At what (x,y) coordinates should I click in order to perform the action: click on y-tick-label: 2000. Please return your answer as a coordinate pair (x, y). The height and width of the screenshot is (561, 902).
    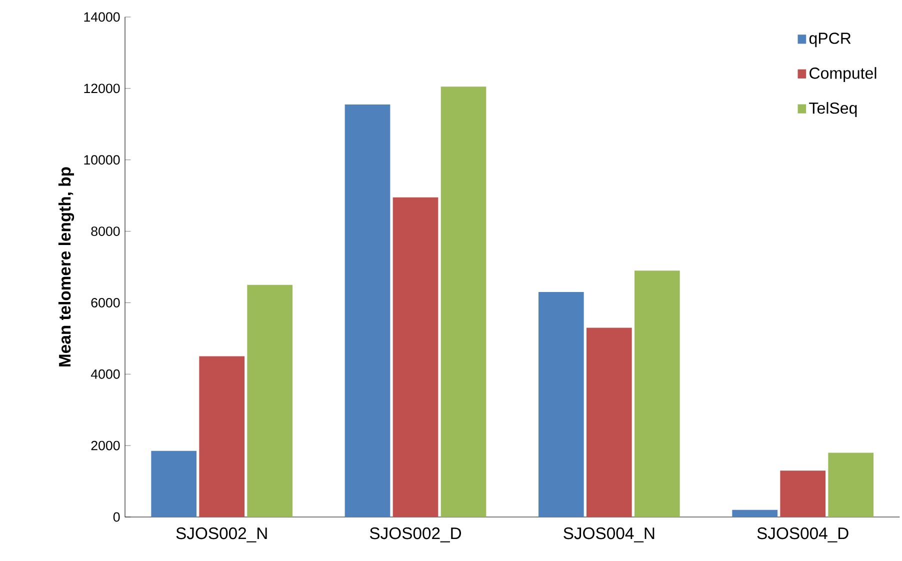
    Looking at the image, I should click on (105, 445).